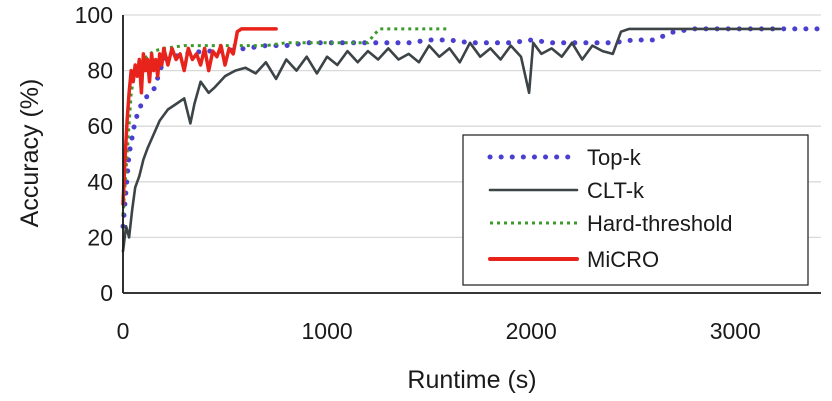  What do you see at coordinates (100, 126) in the screenshot?
I see `y-tick-label: 60` at bounding box center [100, 126].